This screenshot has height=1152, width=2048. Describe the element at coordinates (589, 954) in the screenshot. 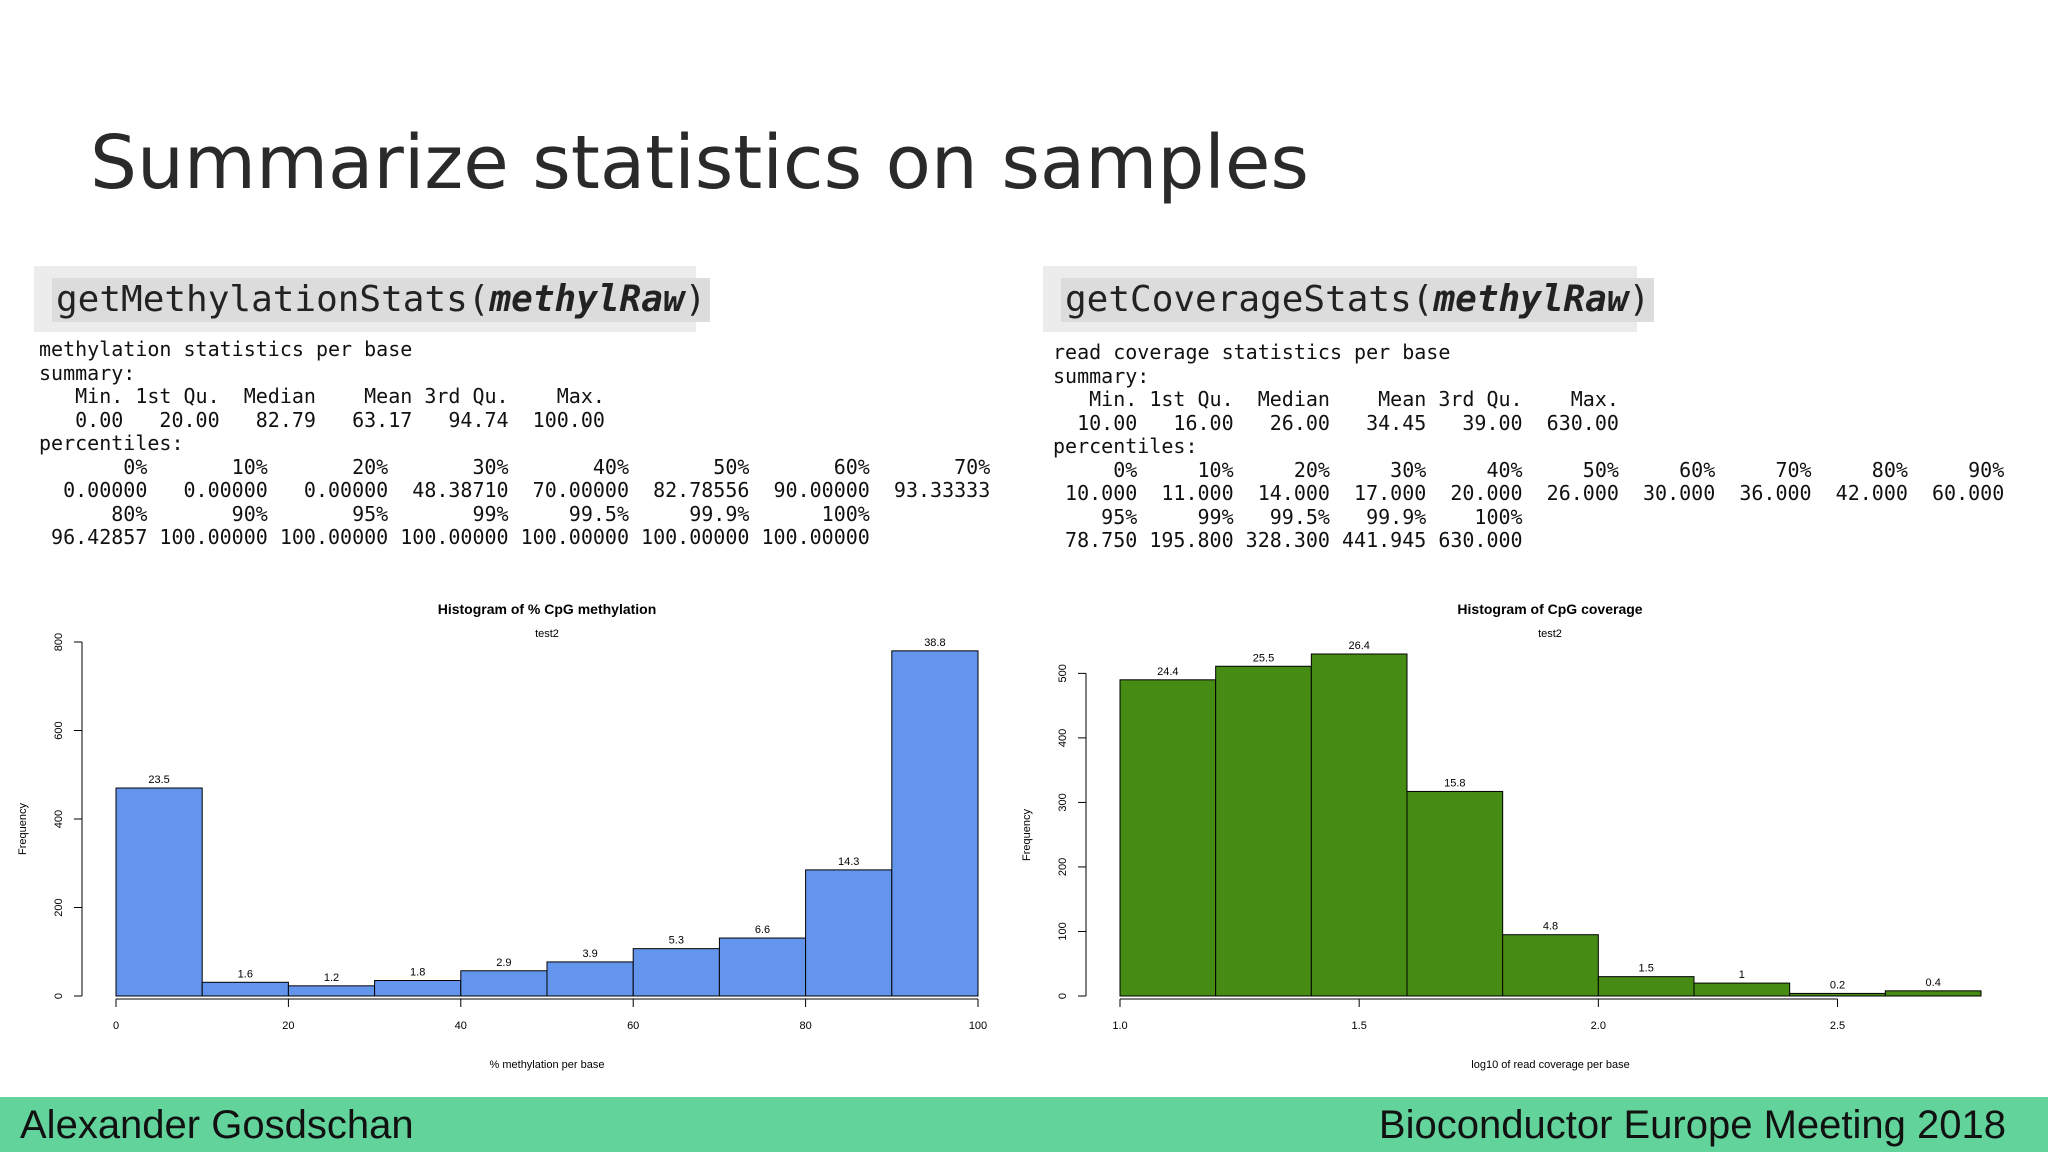

I see `bar-label: 3.9` at that location.